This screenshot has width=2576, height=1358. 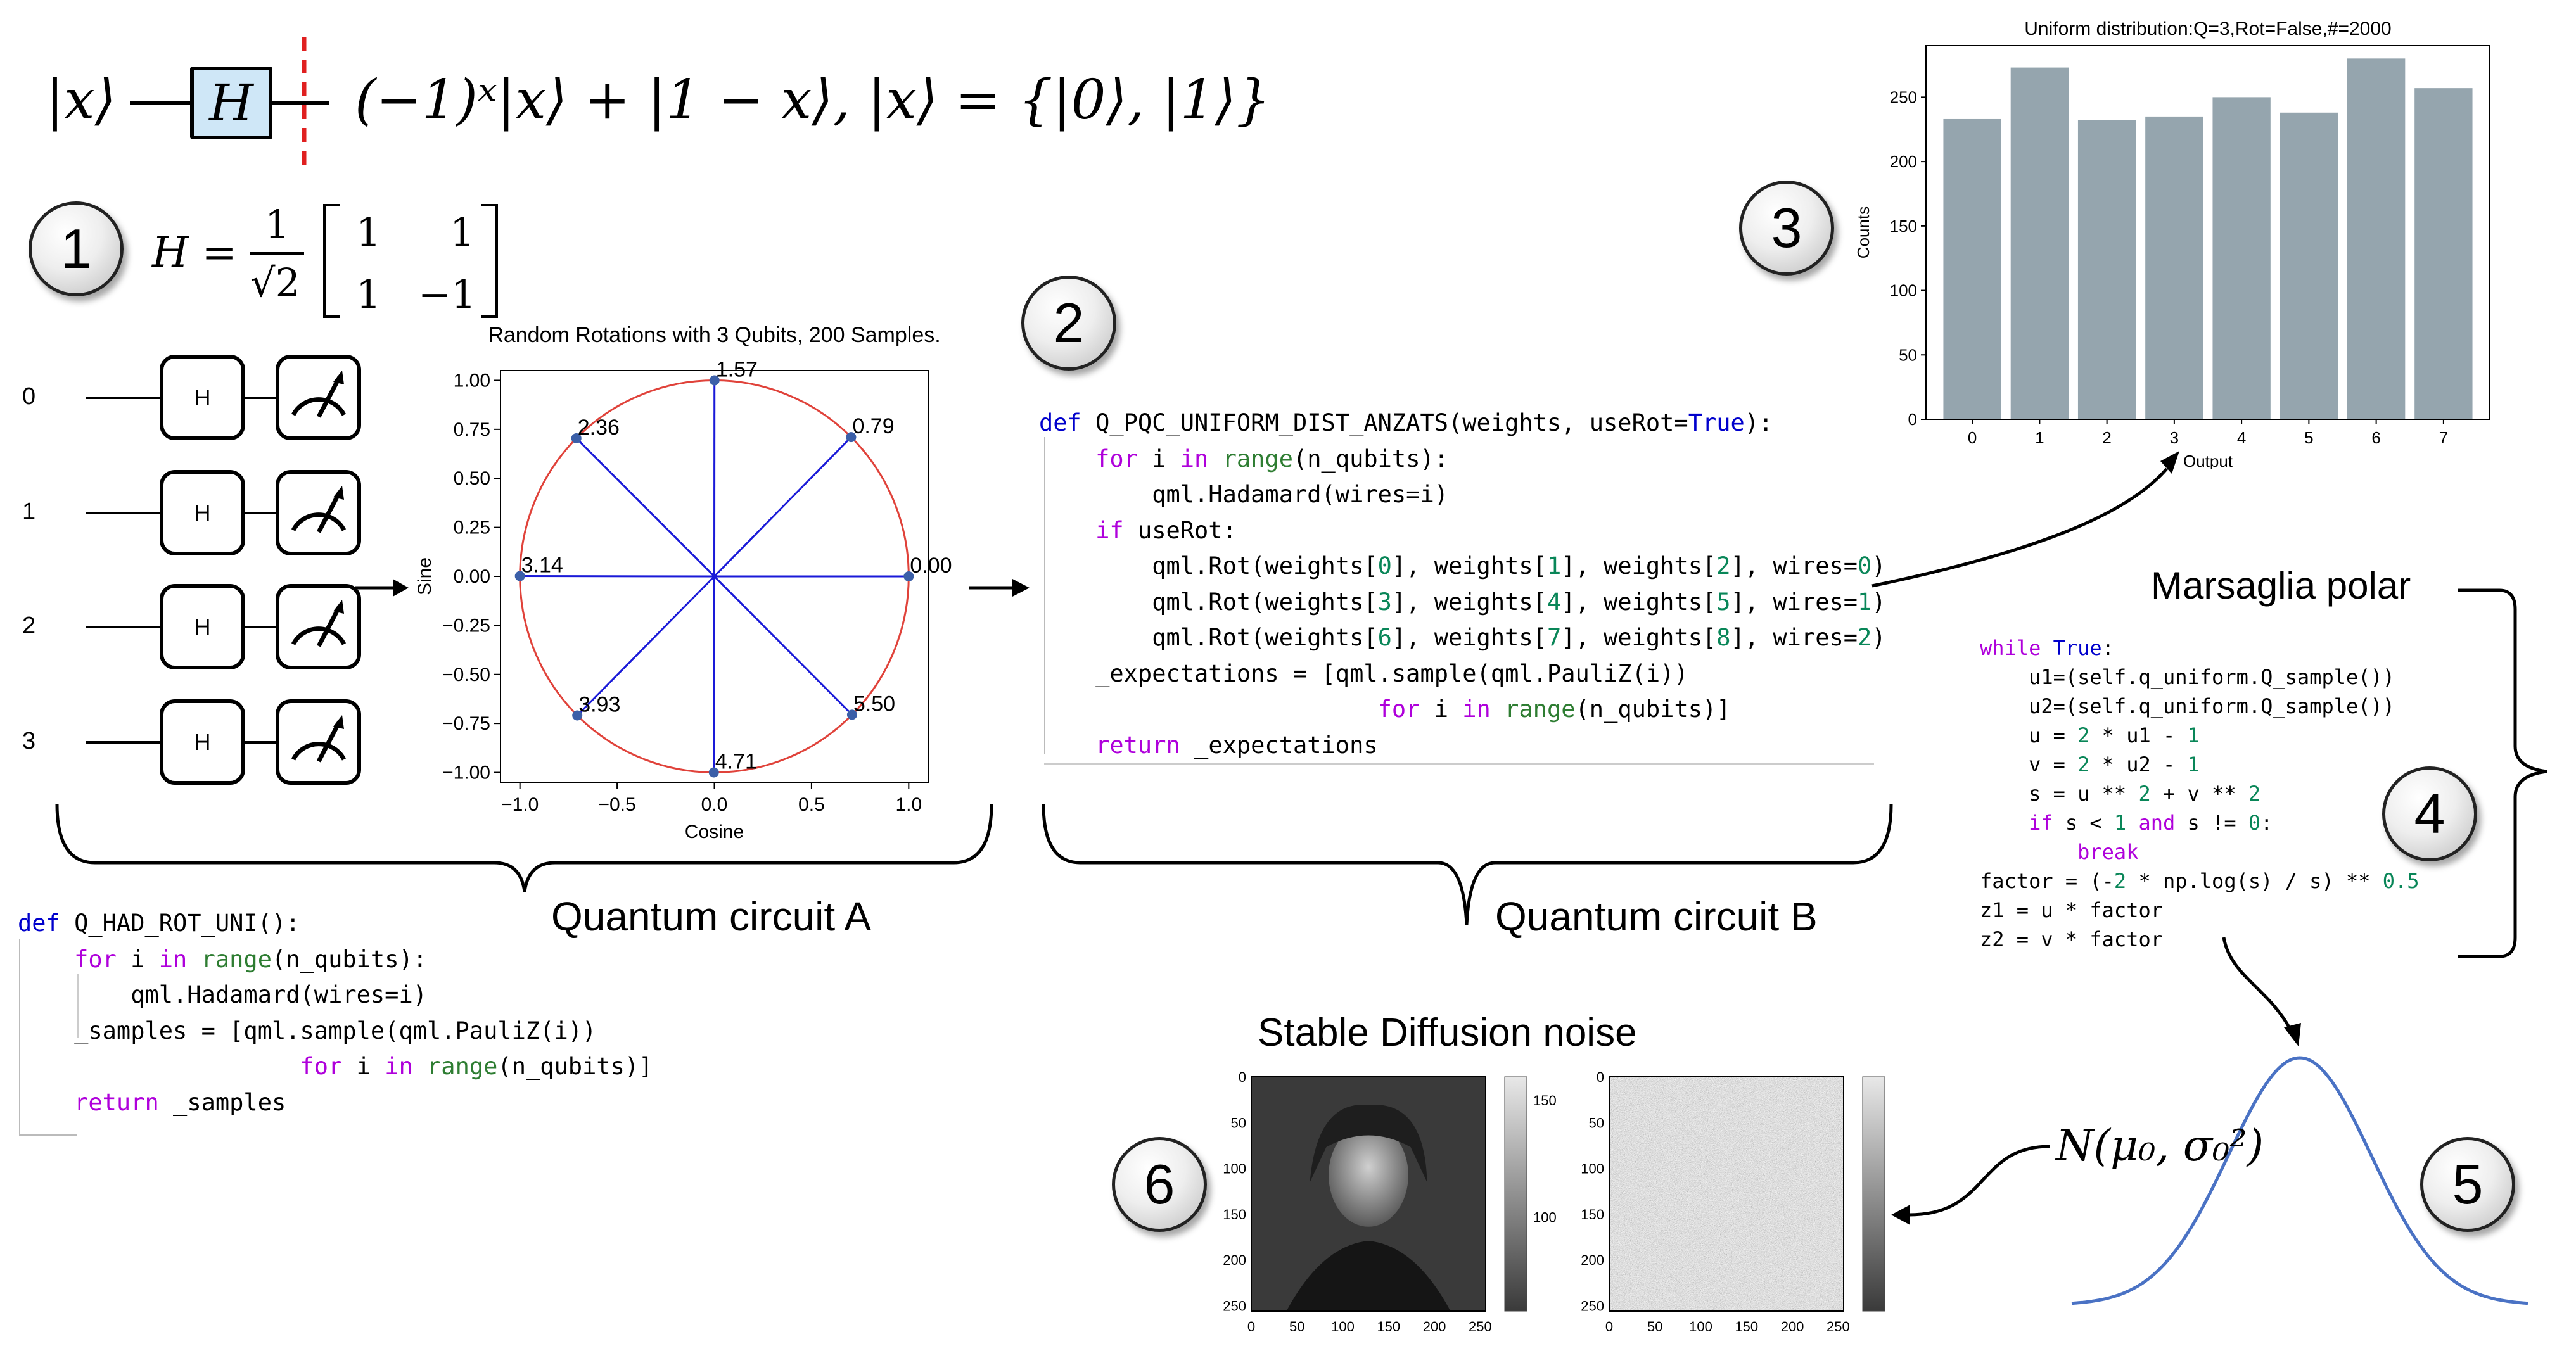 I want to click on code-line: for i in range(n_qubits)], so click(x=476, y=1066).